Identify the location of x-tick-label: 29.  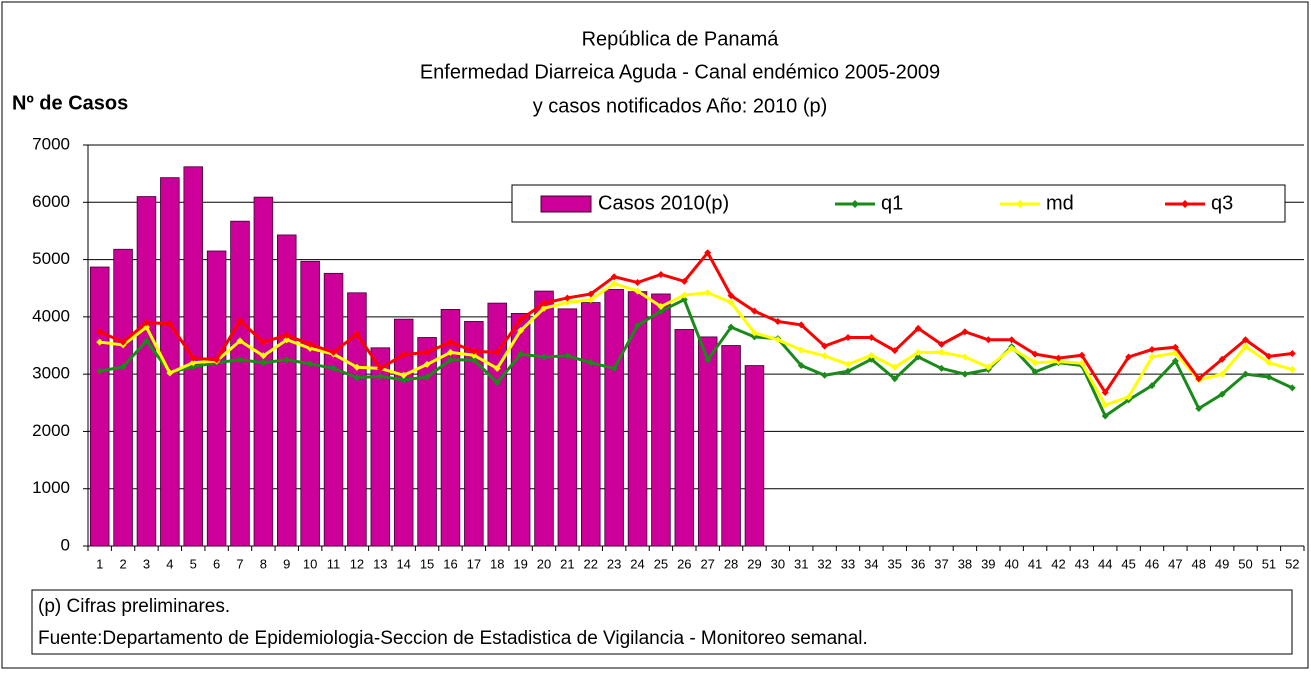
(754, 563).